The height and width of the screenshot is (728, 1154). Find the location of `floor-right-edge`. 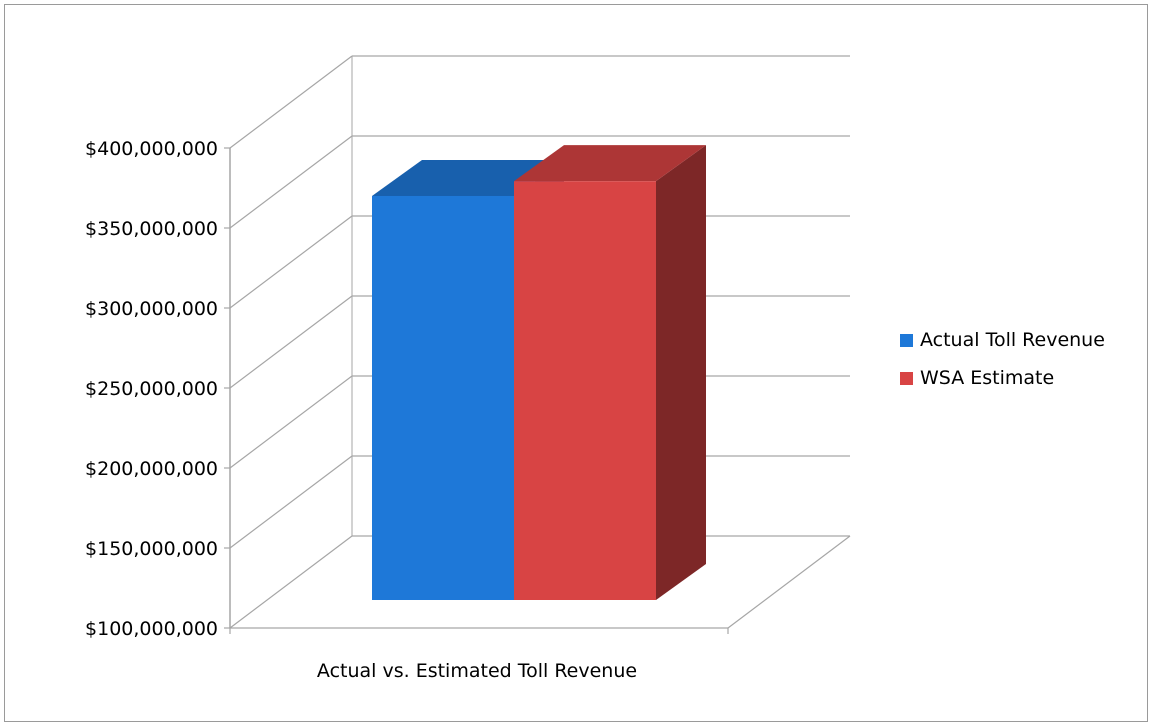

floor-right-edge is located at coordinates (789, 582).